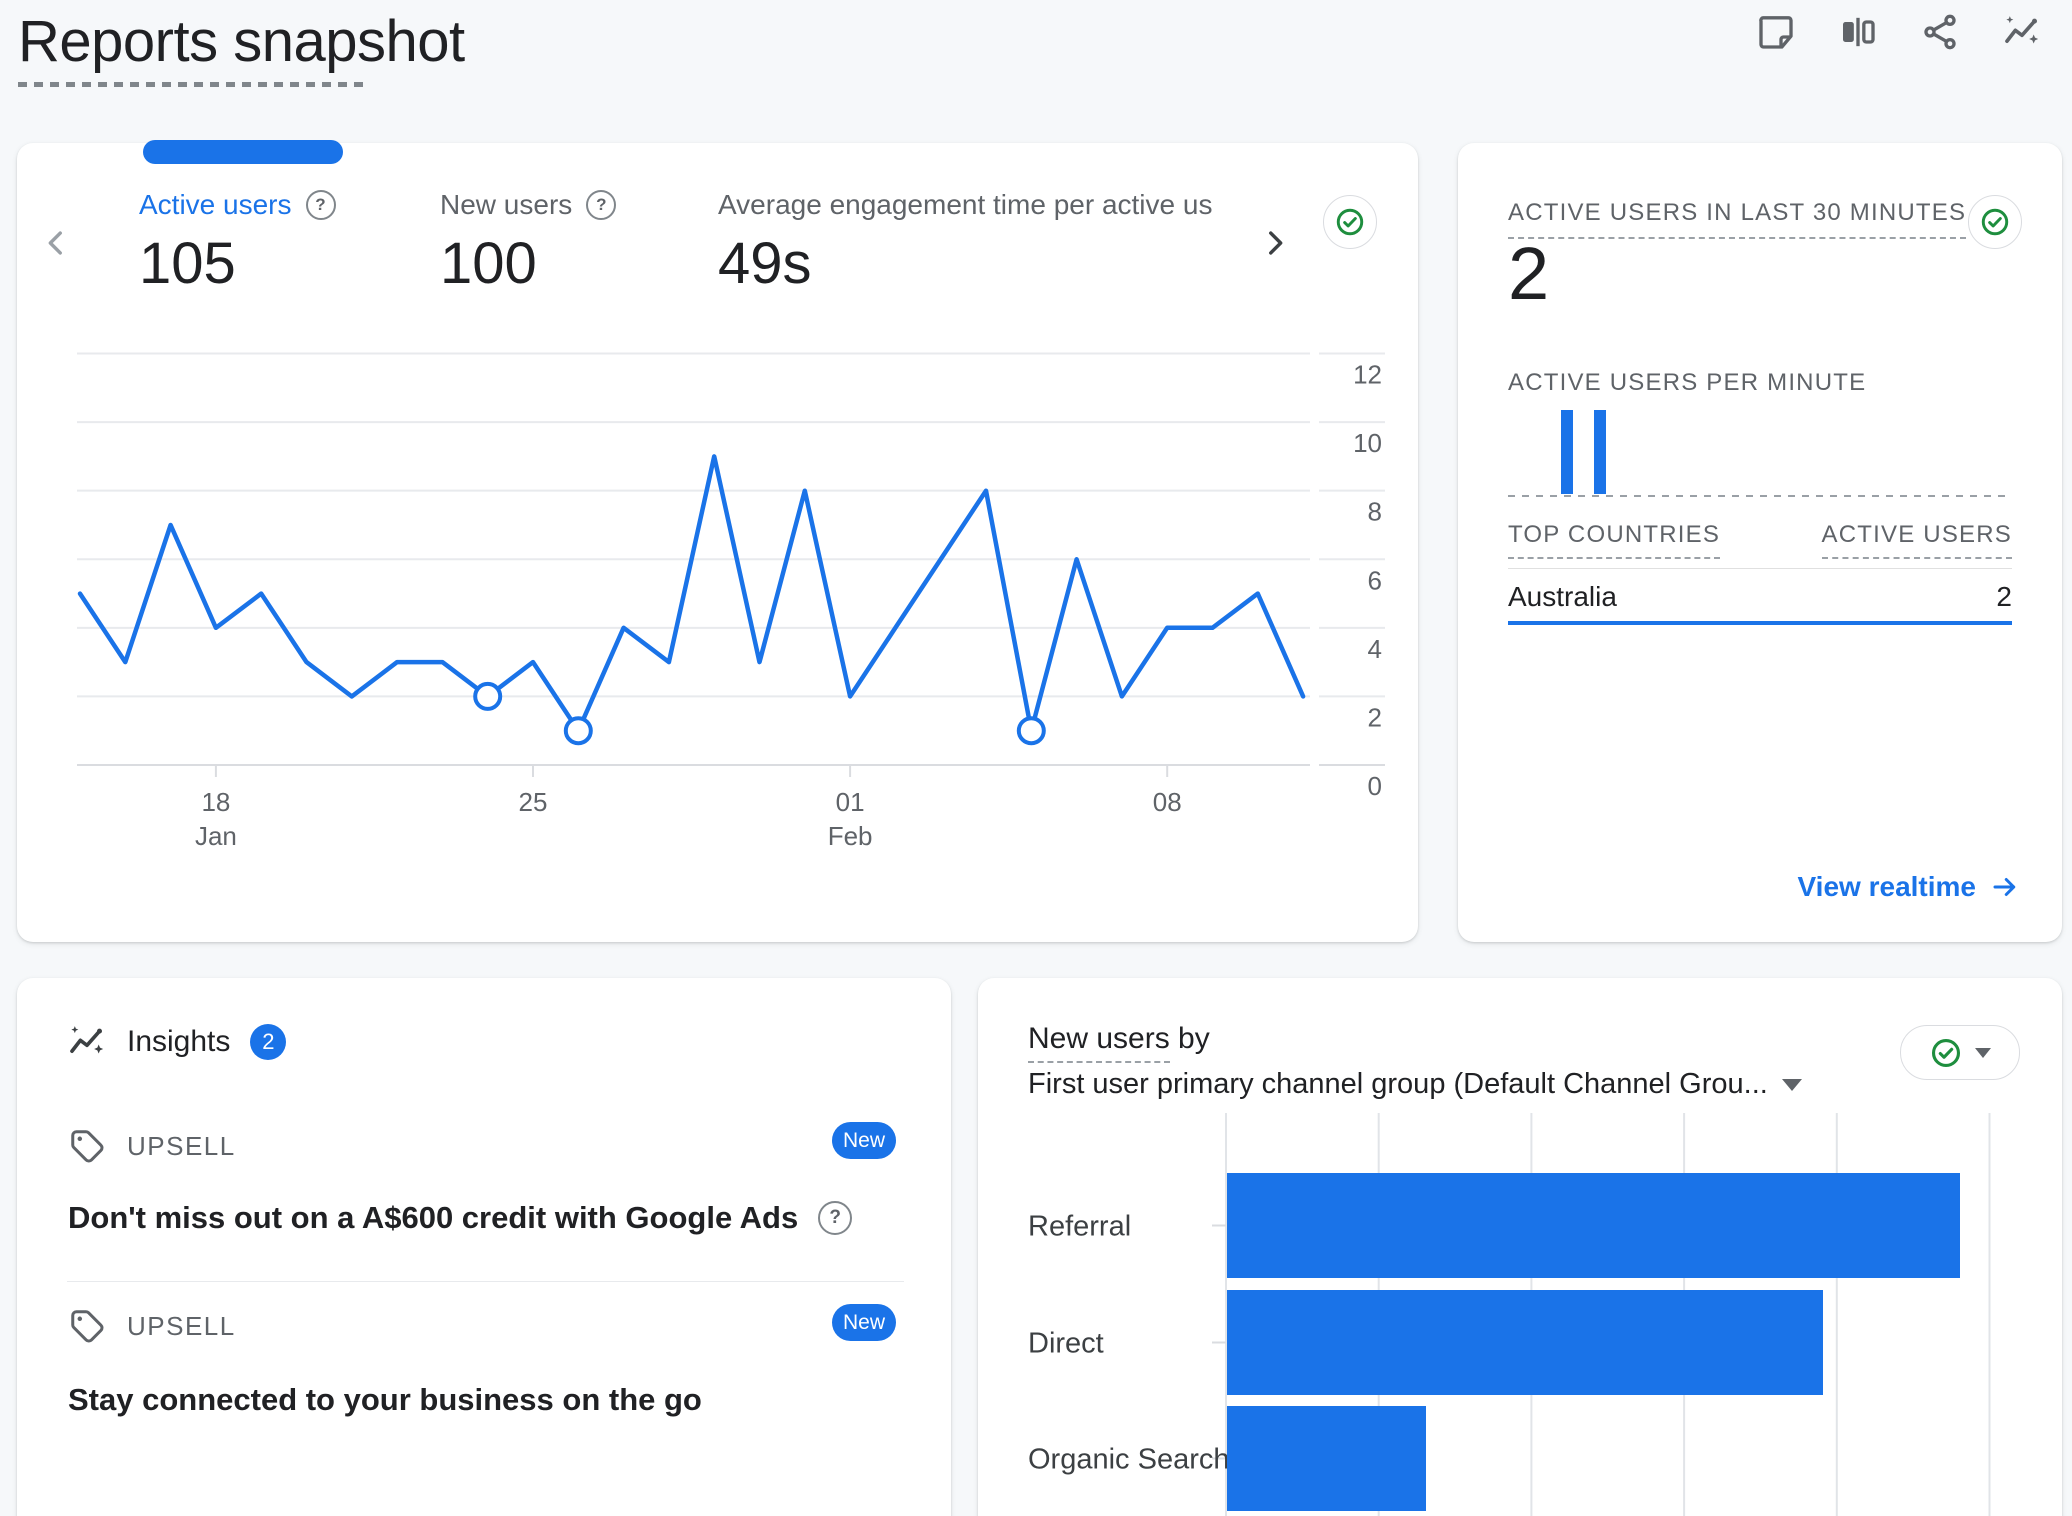 The image size is (2072, 1516). I want to click on data-quality-dropdown, so click(1960, 1052).